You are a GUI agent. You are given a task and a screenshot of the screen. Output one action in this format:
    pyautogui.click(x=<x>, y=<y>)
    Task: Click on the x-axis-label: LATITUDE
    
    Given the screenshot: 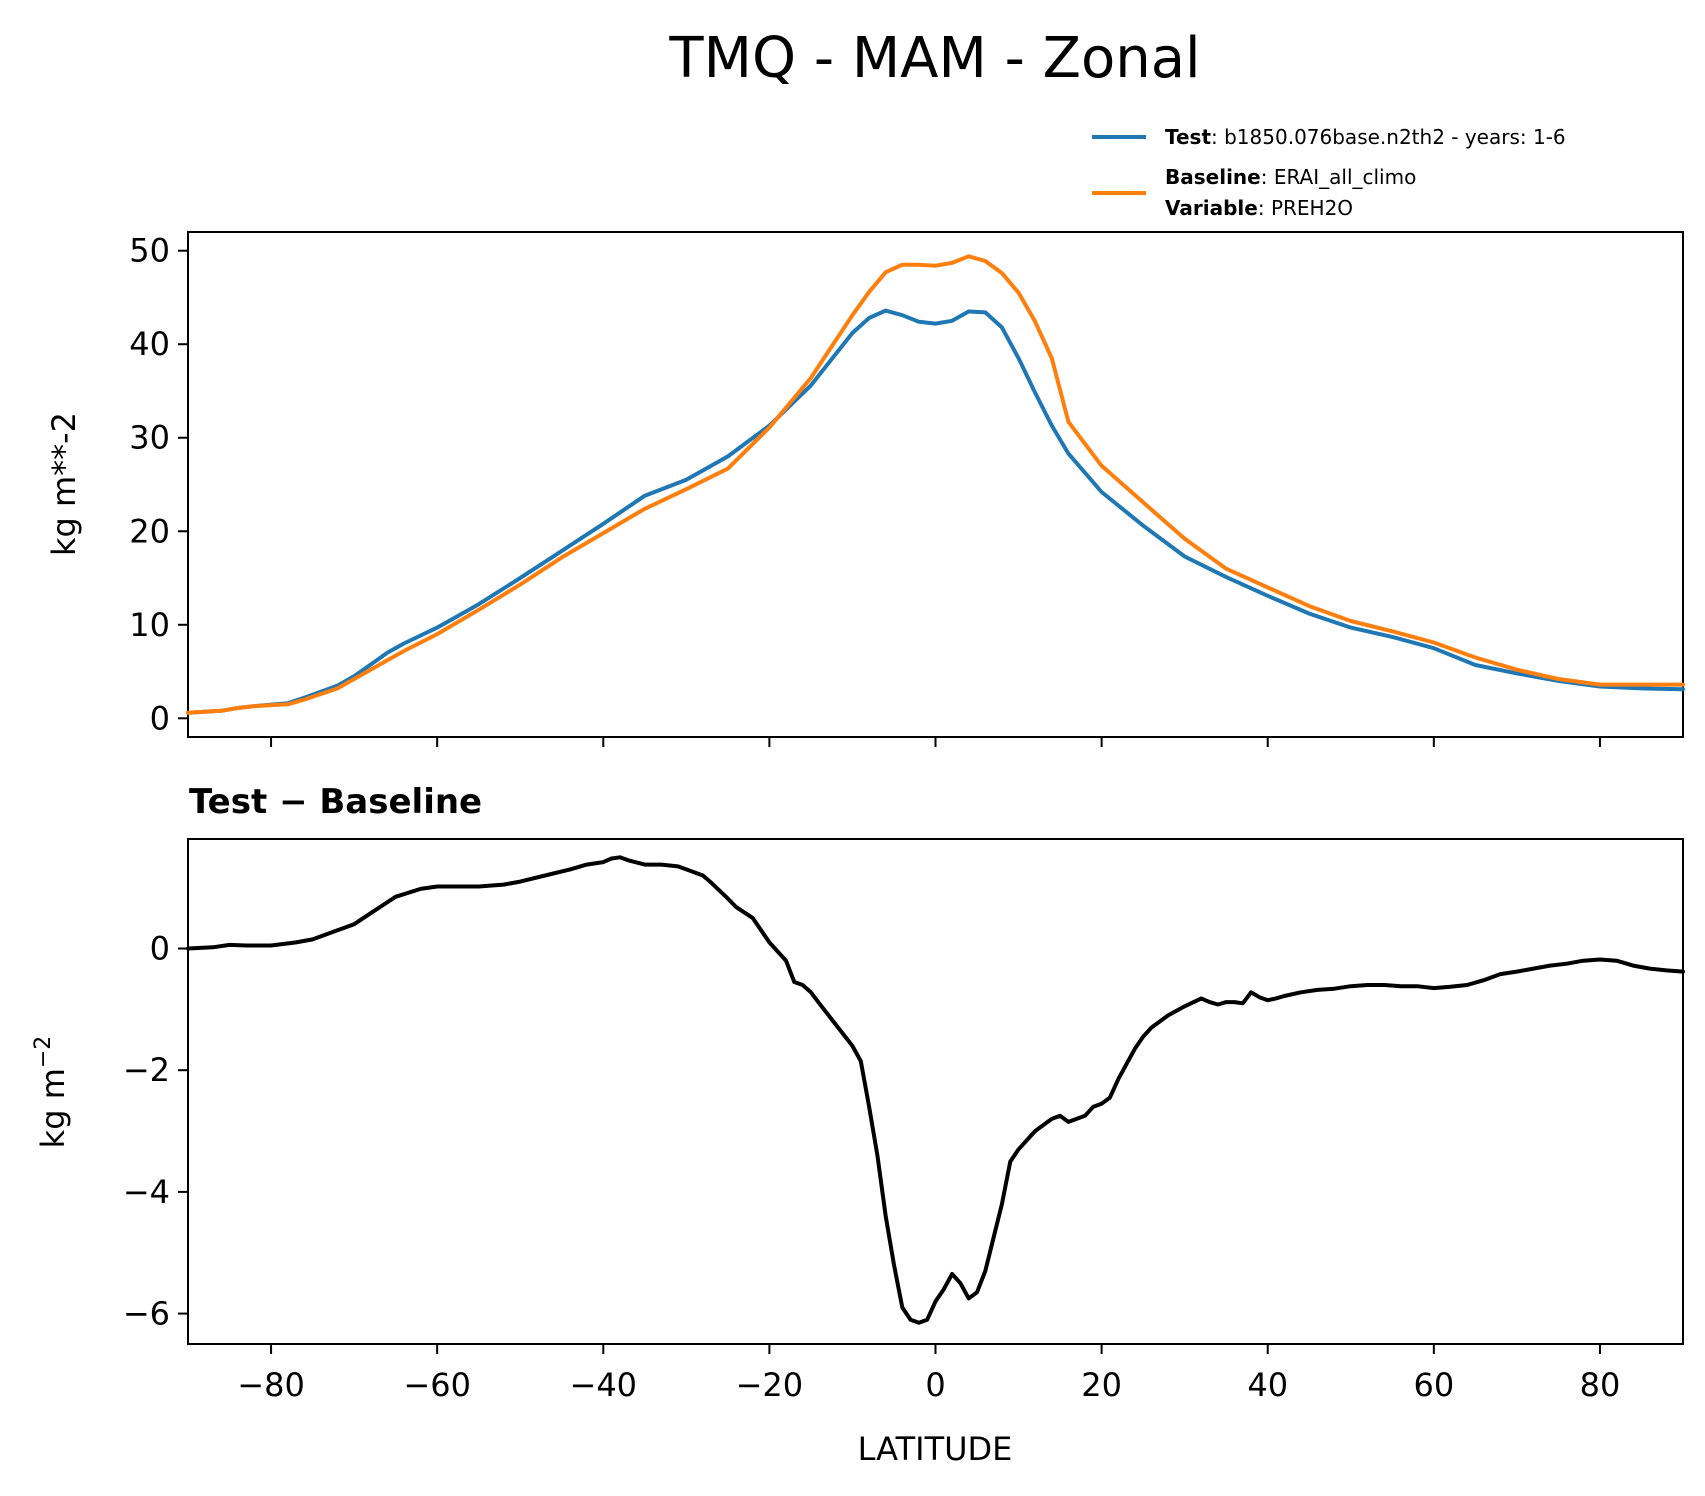 What is the action you would take?
    pyautogui.click(x=935, y=1449)
    